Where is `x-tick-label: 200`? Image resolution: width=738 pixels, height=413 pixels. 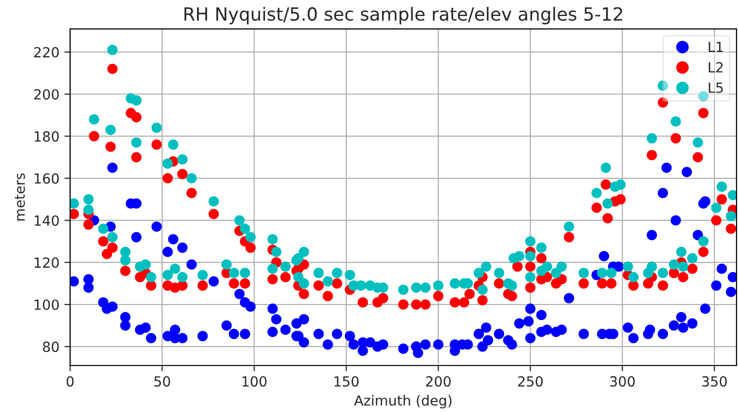 x-tick-label: 200 is located at coordinates (438, 381).